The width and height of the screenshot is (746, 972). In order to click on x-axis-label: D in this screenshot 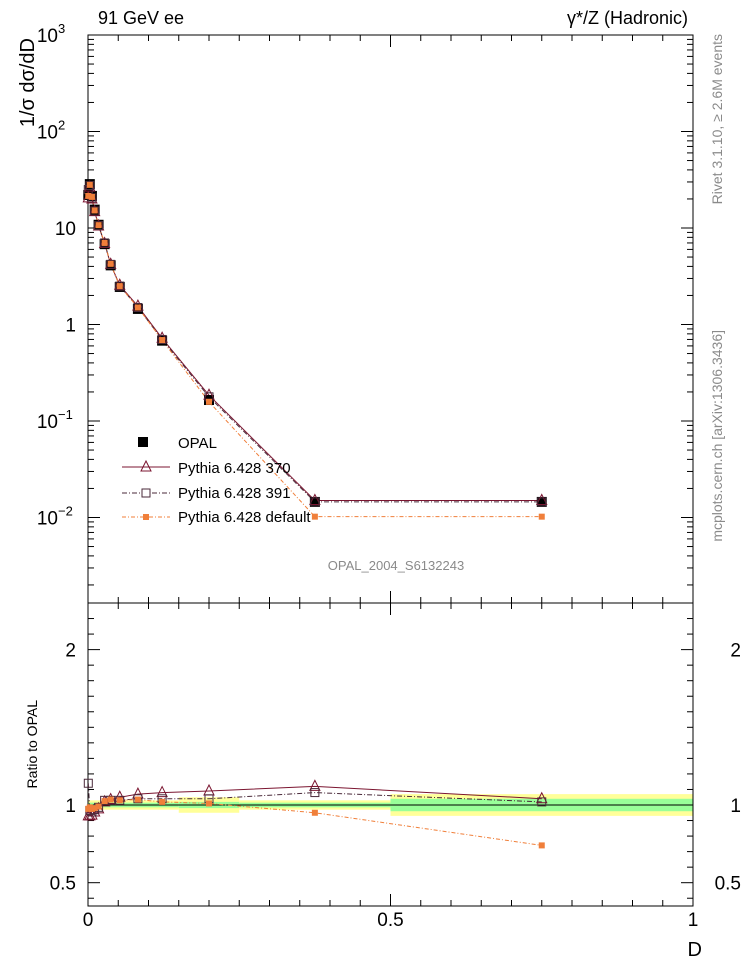, I will do `click(695, 950)`.